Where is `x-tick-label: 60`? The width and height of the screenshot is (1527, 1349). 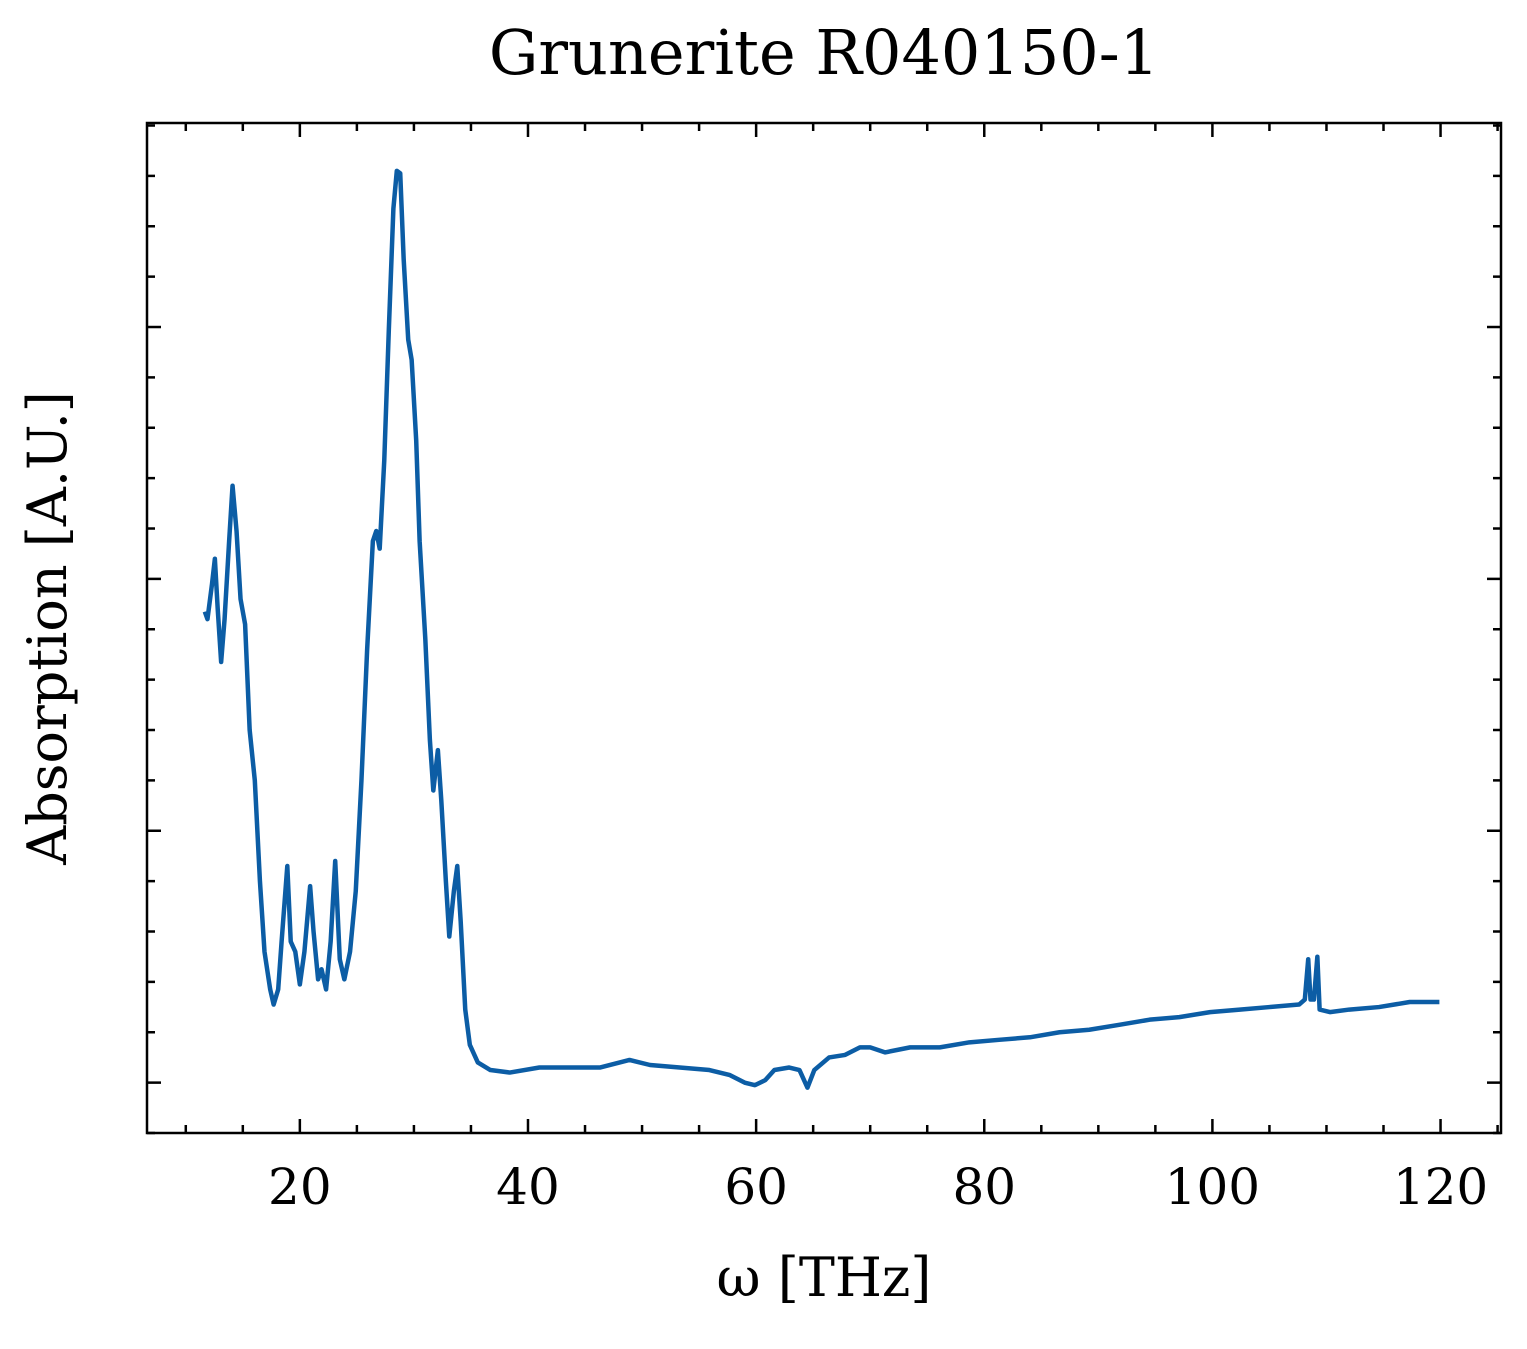
x-tick-label: 60 is located at coordinates (756, 1187).